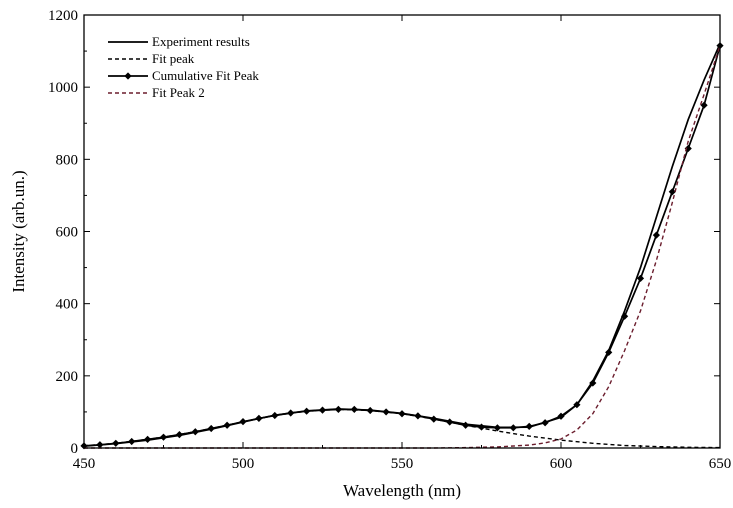 Image resolution: width=733 pixels, height=508 pixels. Describe the element at coordinates (402, 490) in the screenshot. I see `x-axis-label: Wavelength (nm)` at that location.